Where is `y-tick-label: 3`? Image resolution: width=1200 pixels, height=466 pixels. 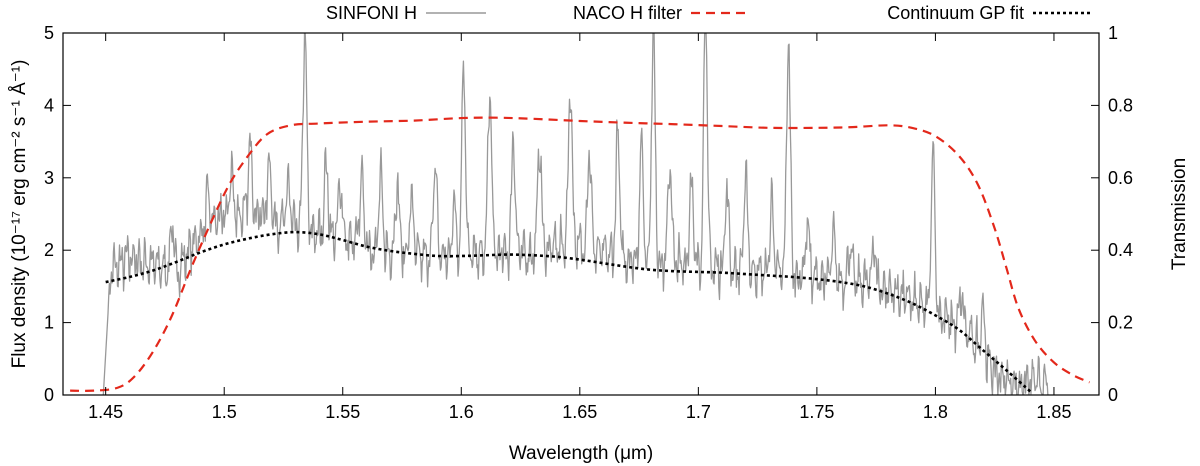
y-tick-label: 3 is located at coordinates (49, 178).